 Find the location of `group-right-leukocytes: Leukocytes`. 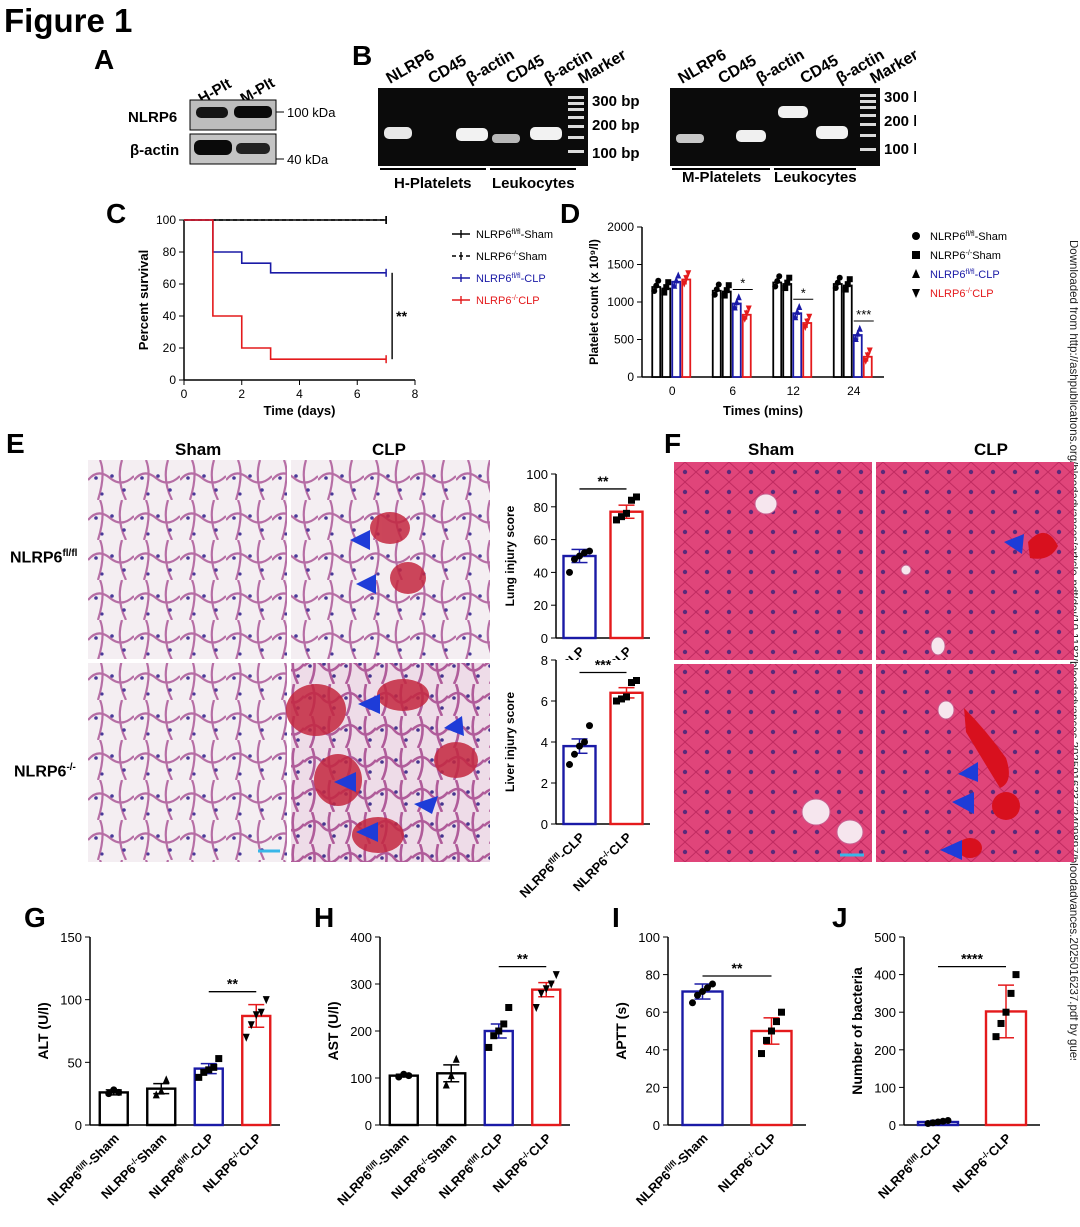

group-right-leukocytes: Leukocytes is located at coordinates (815, 177).